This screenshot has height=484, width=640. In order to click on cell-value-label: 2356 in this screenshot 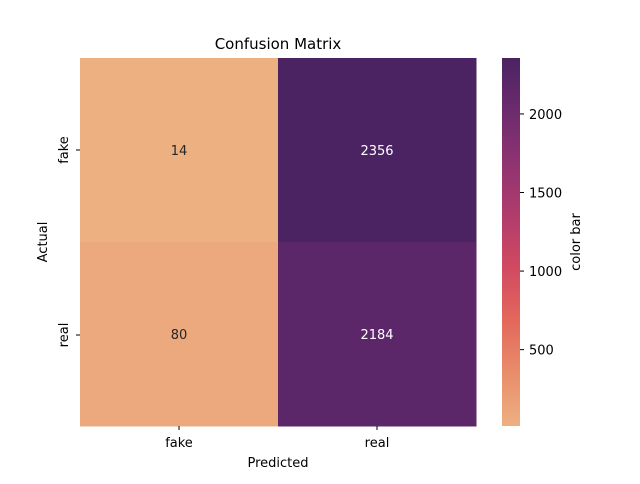, I will do `click(376, 151)`.